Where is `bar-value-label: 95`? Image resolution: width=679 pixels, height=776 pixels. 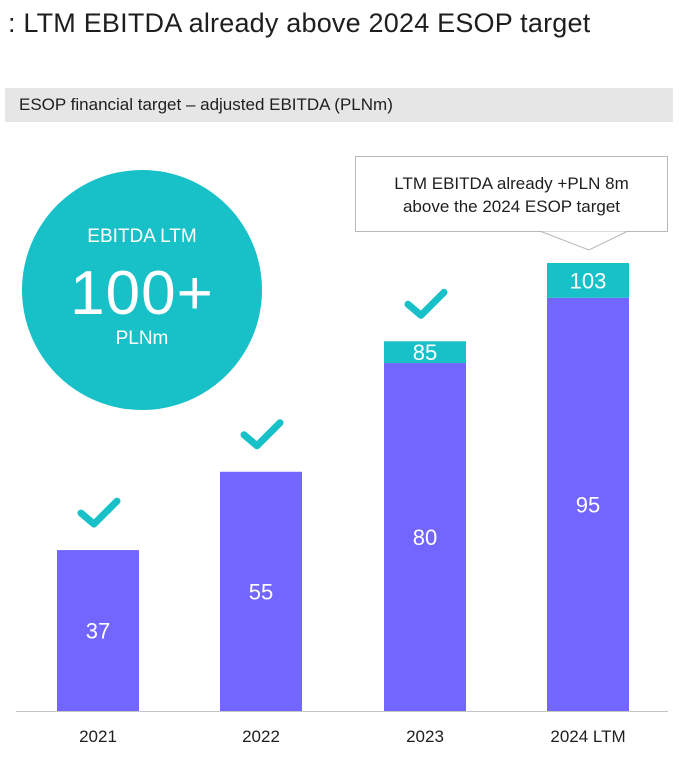
bar-value-label: 95 is located at coordinates (588, 504).